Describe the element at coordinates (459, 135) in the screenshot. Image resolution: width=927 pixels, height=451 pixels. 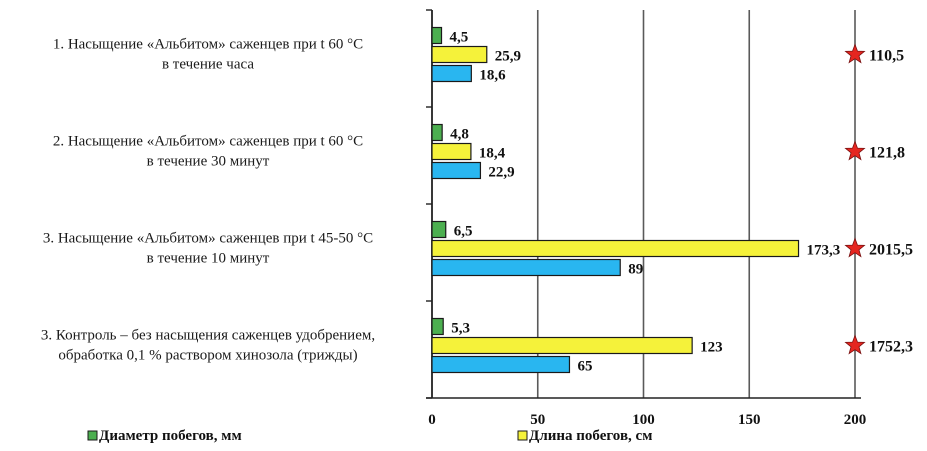
I see `data-label: 4,8` at that location.